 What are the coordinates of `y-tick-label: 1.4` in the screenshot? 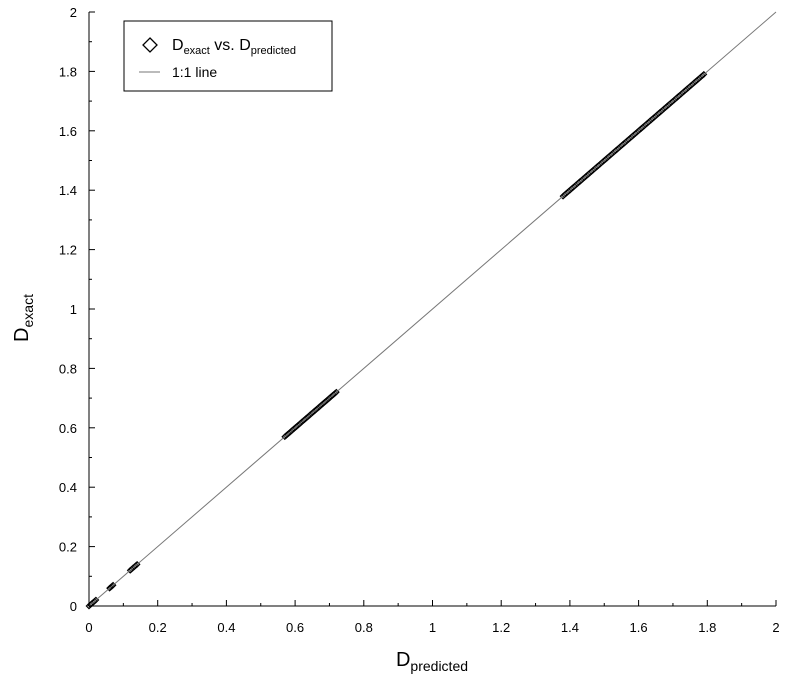 It's located at (68, 190).